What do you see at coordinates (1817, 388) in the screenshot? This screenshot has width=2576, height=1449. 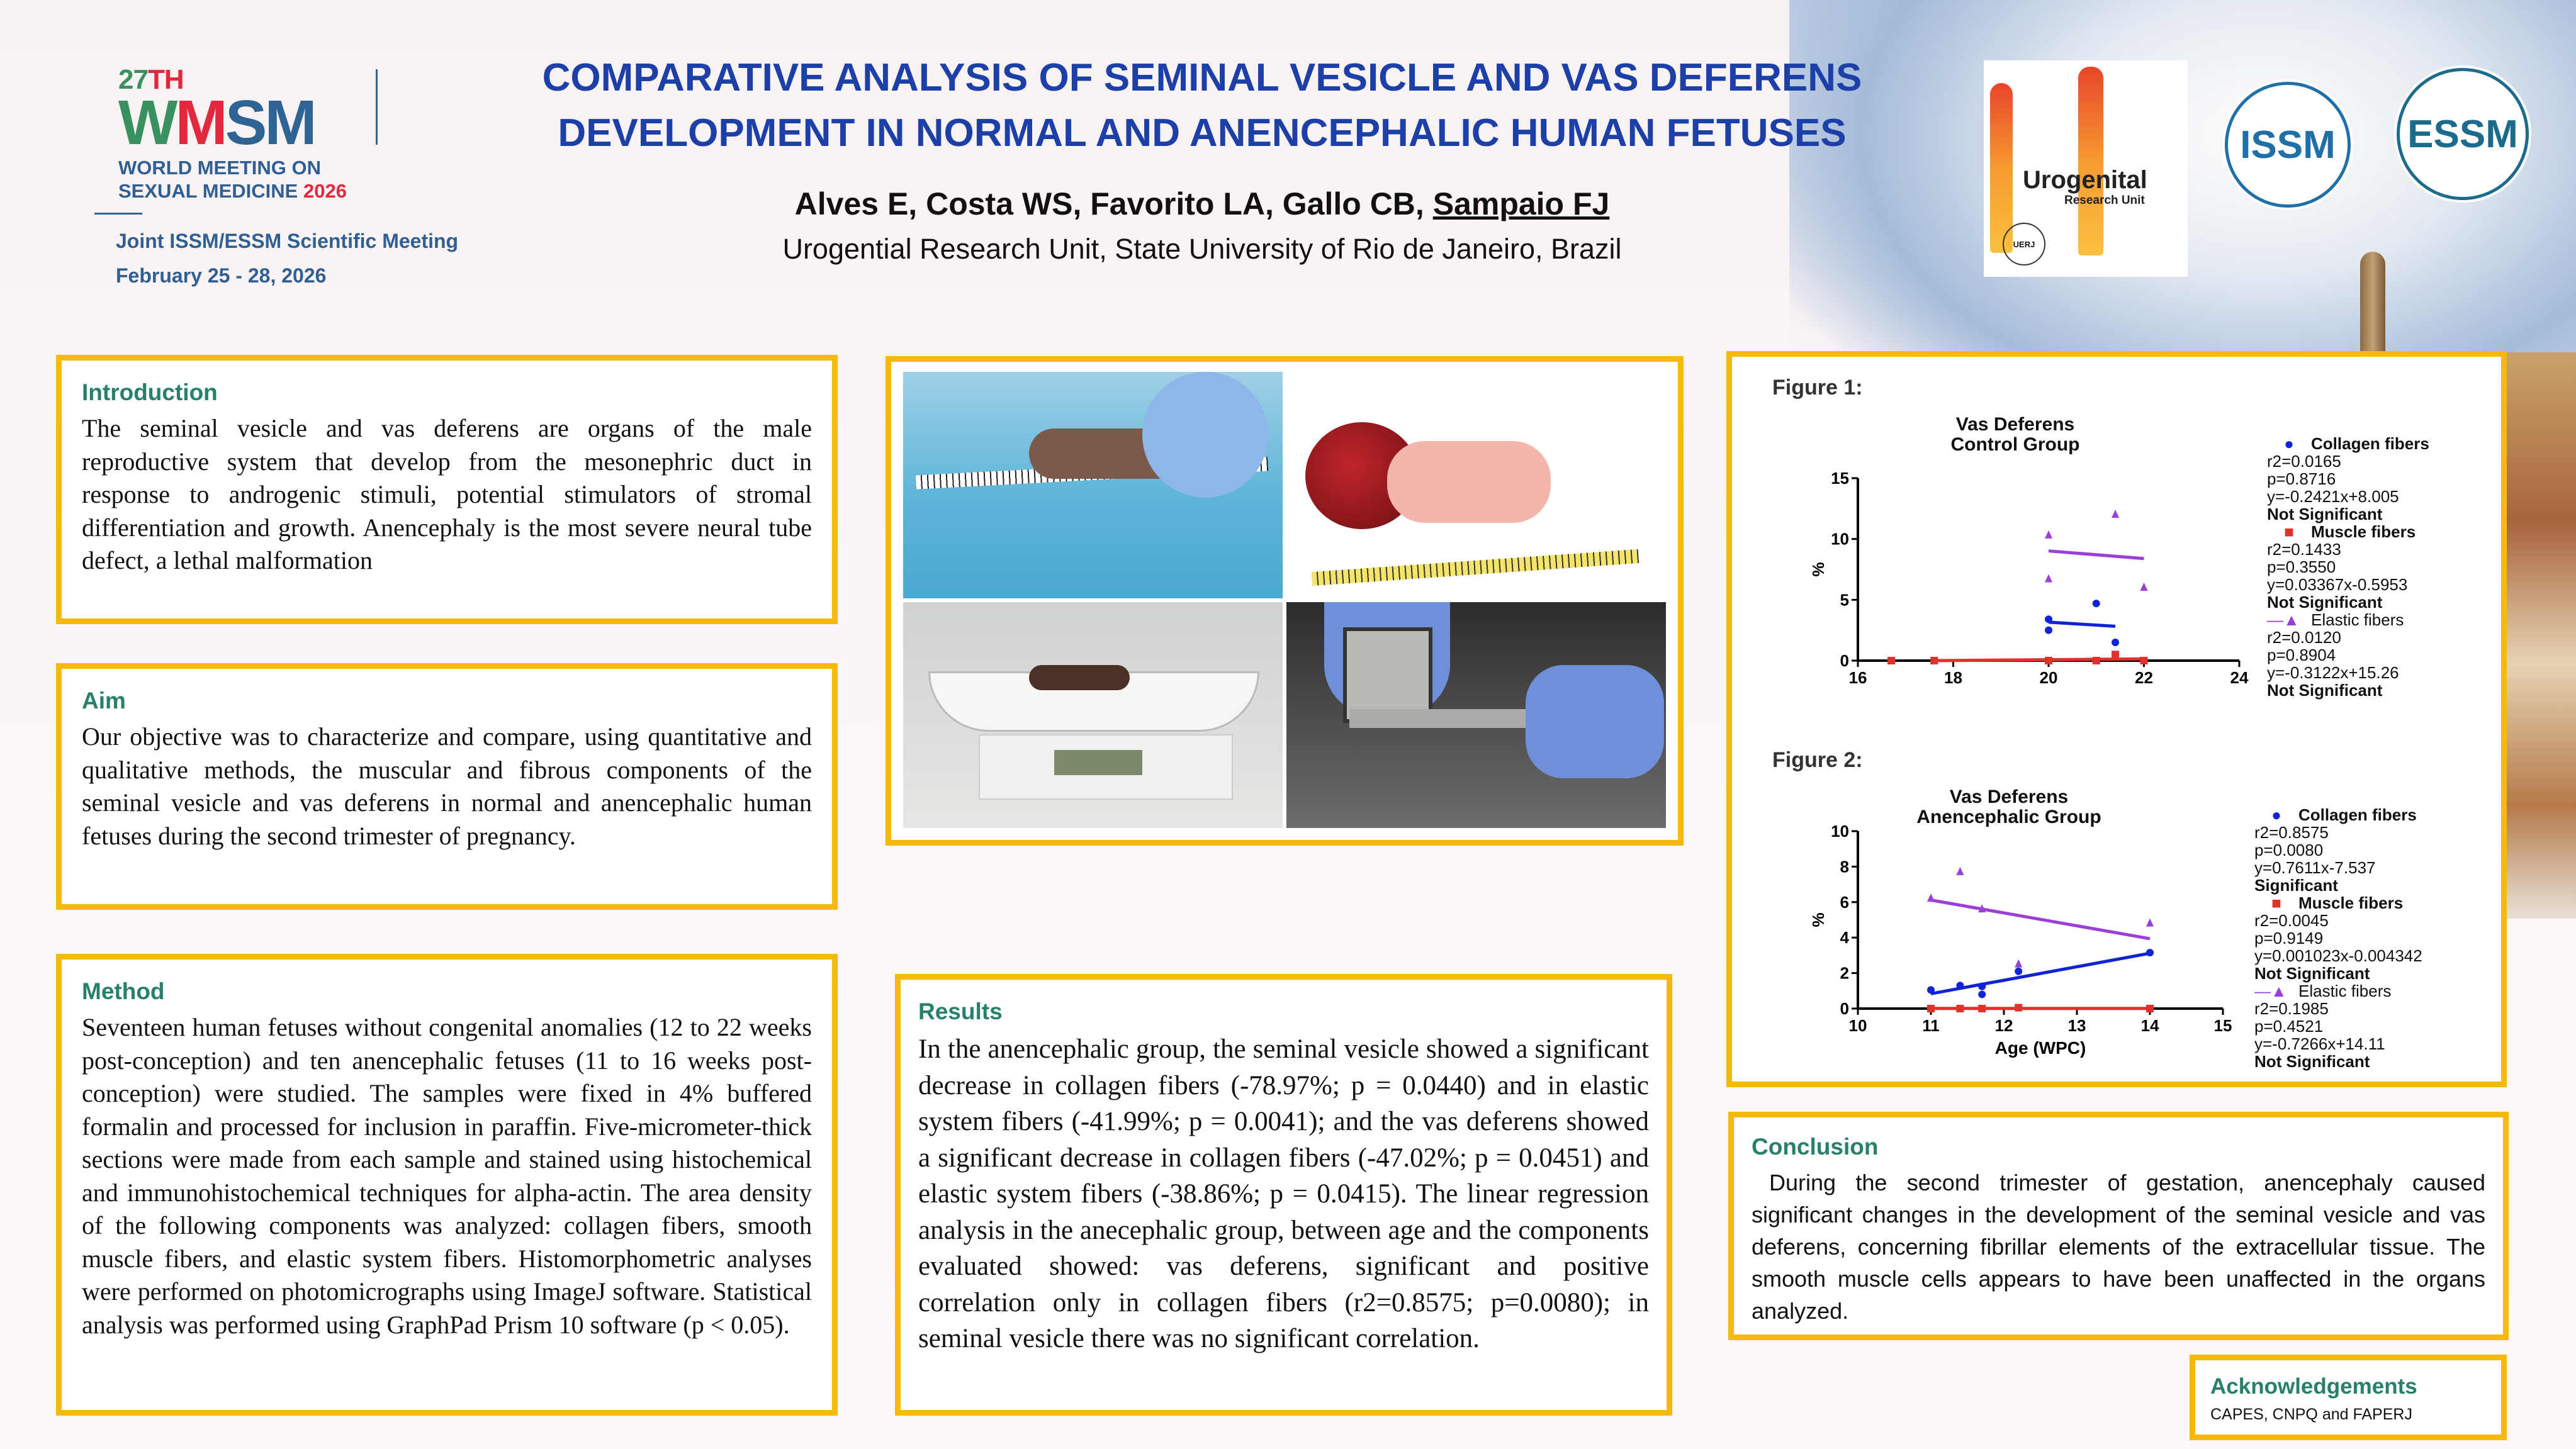 I see `figure-1-label: Figure 1:` at bounding box center [1817, 388].